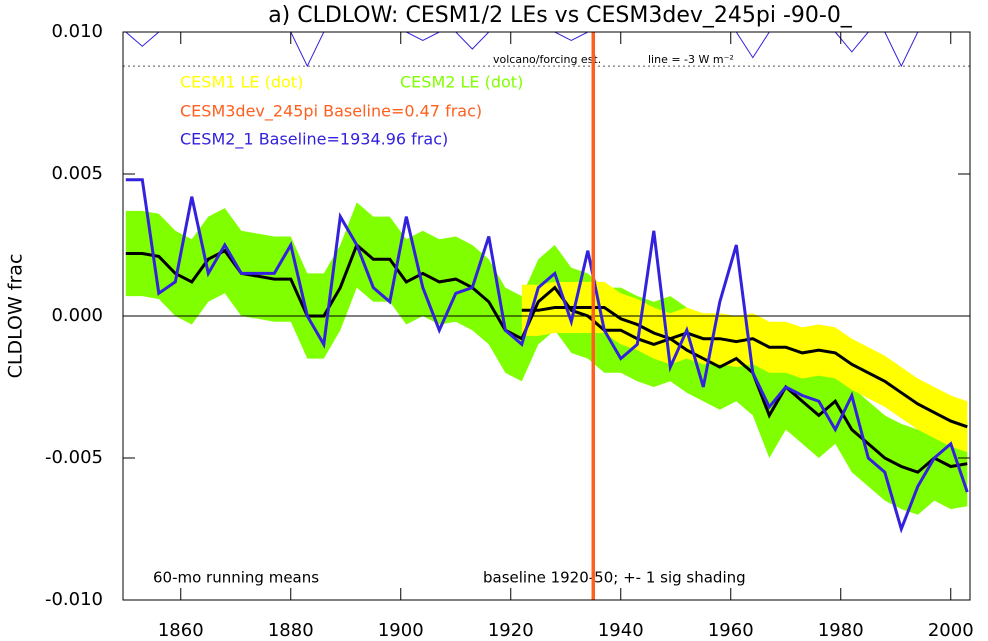 The height and width of the screenshot is (641, 988). What do you see at coordinates (547, 59) in the screenshot?
I see `forcing-label: volcano/forcing est.` at bounding box center [547, 59].